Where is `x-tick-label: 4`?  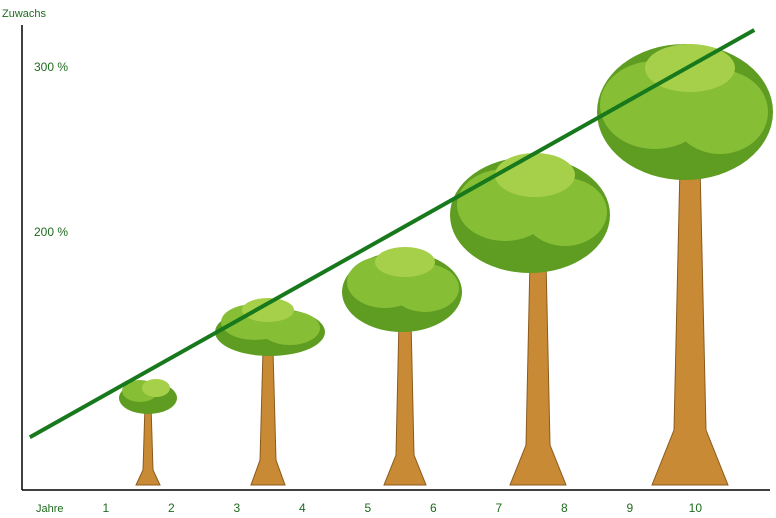
x-tick-label: 4 is located at coordinates (302, 508).